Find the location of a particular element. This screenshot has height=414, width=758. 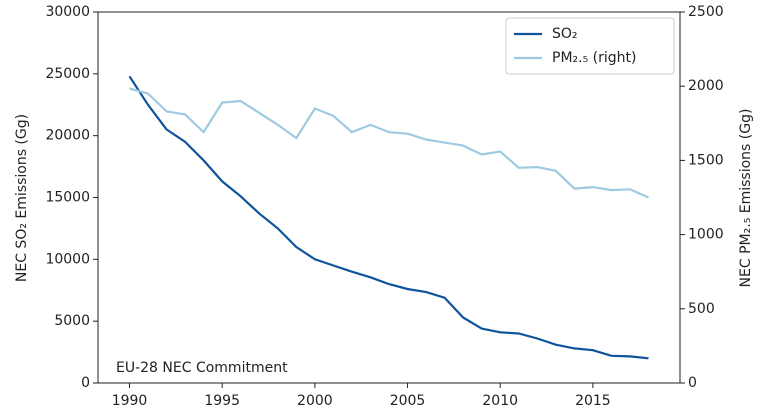

x-tick-label: 2000 is located at coordinates (315, 401).